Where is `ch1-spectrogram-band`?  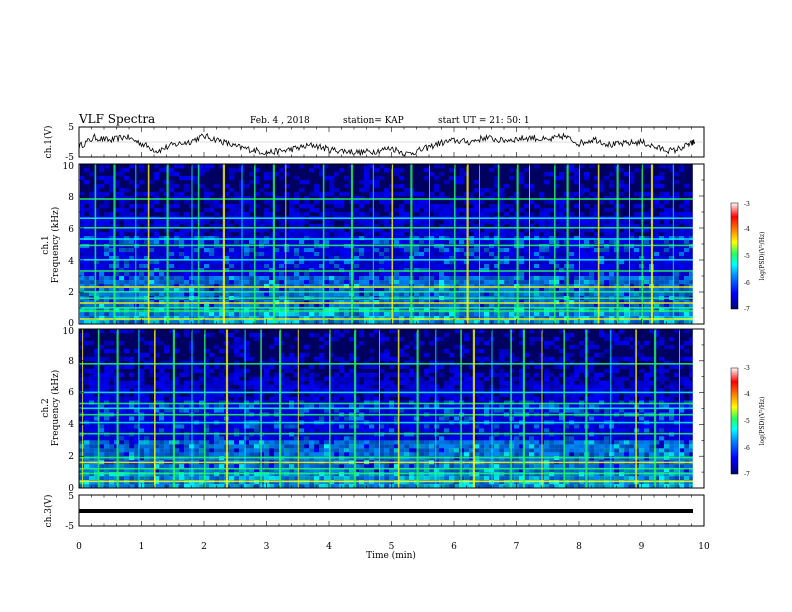 ch1-spectrogram-band is located at coordinates (386, 298).